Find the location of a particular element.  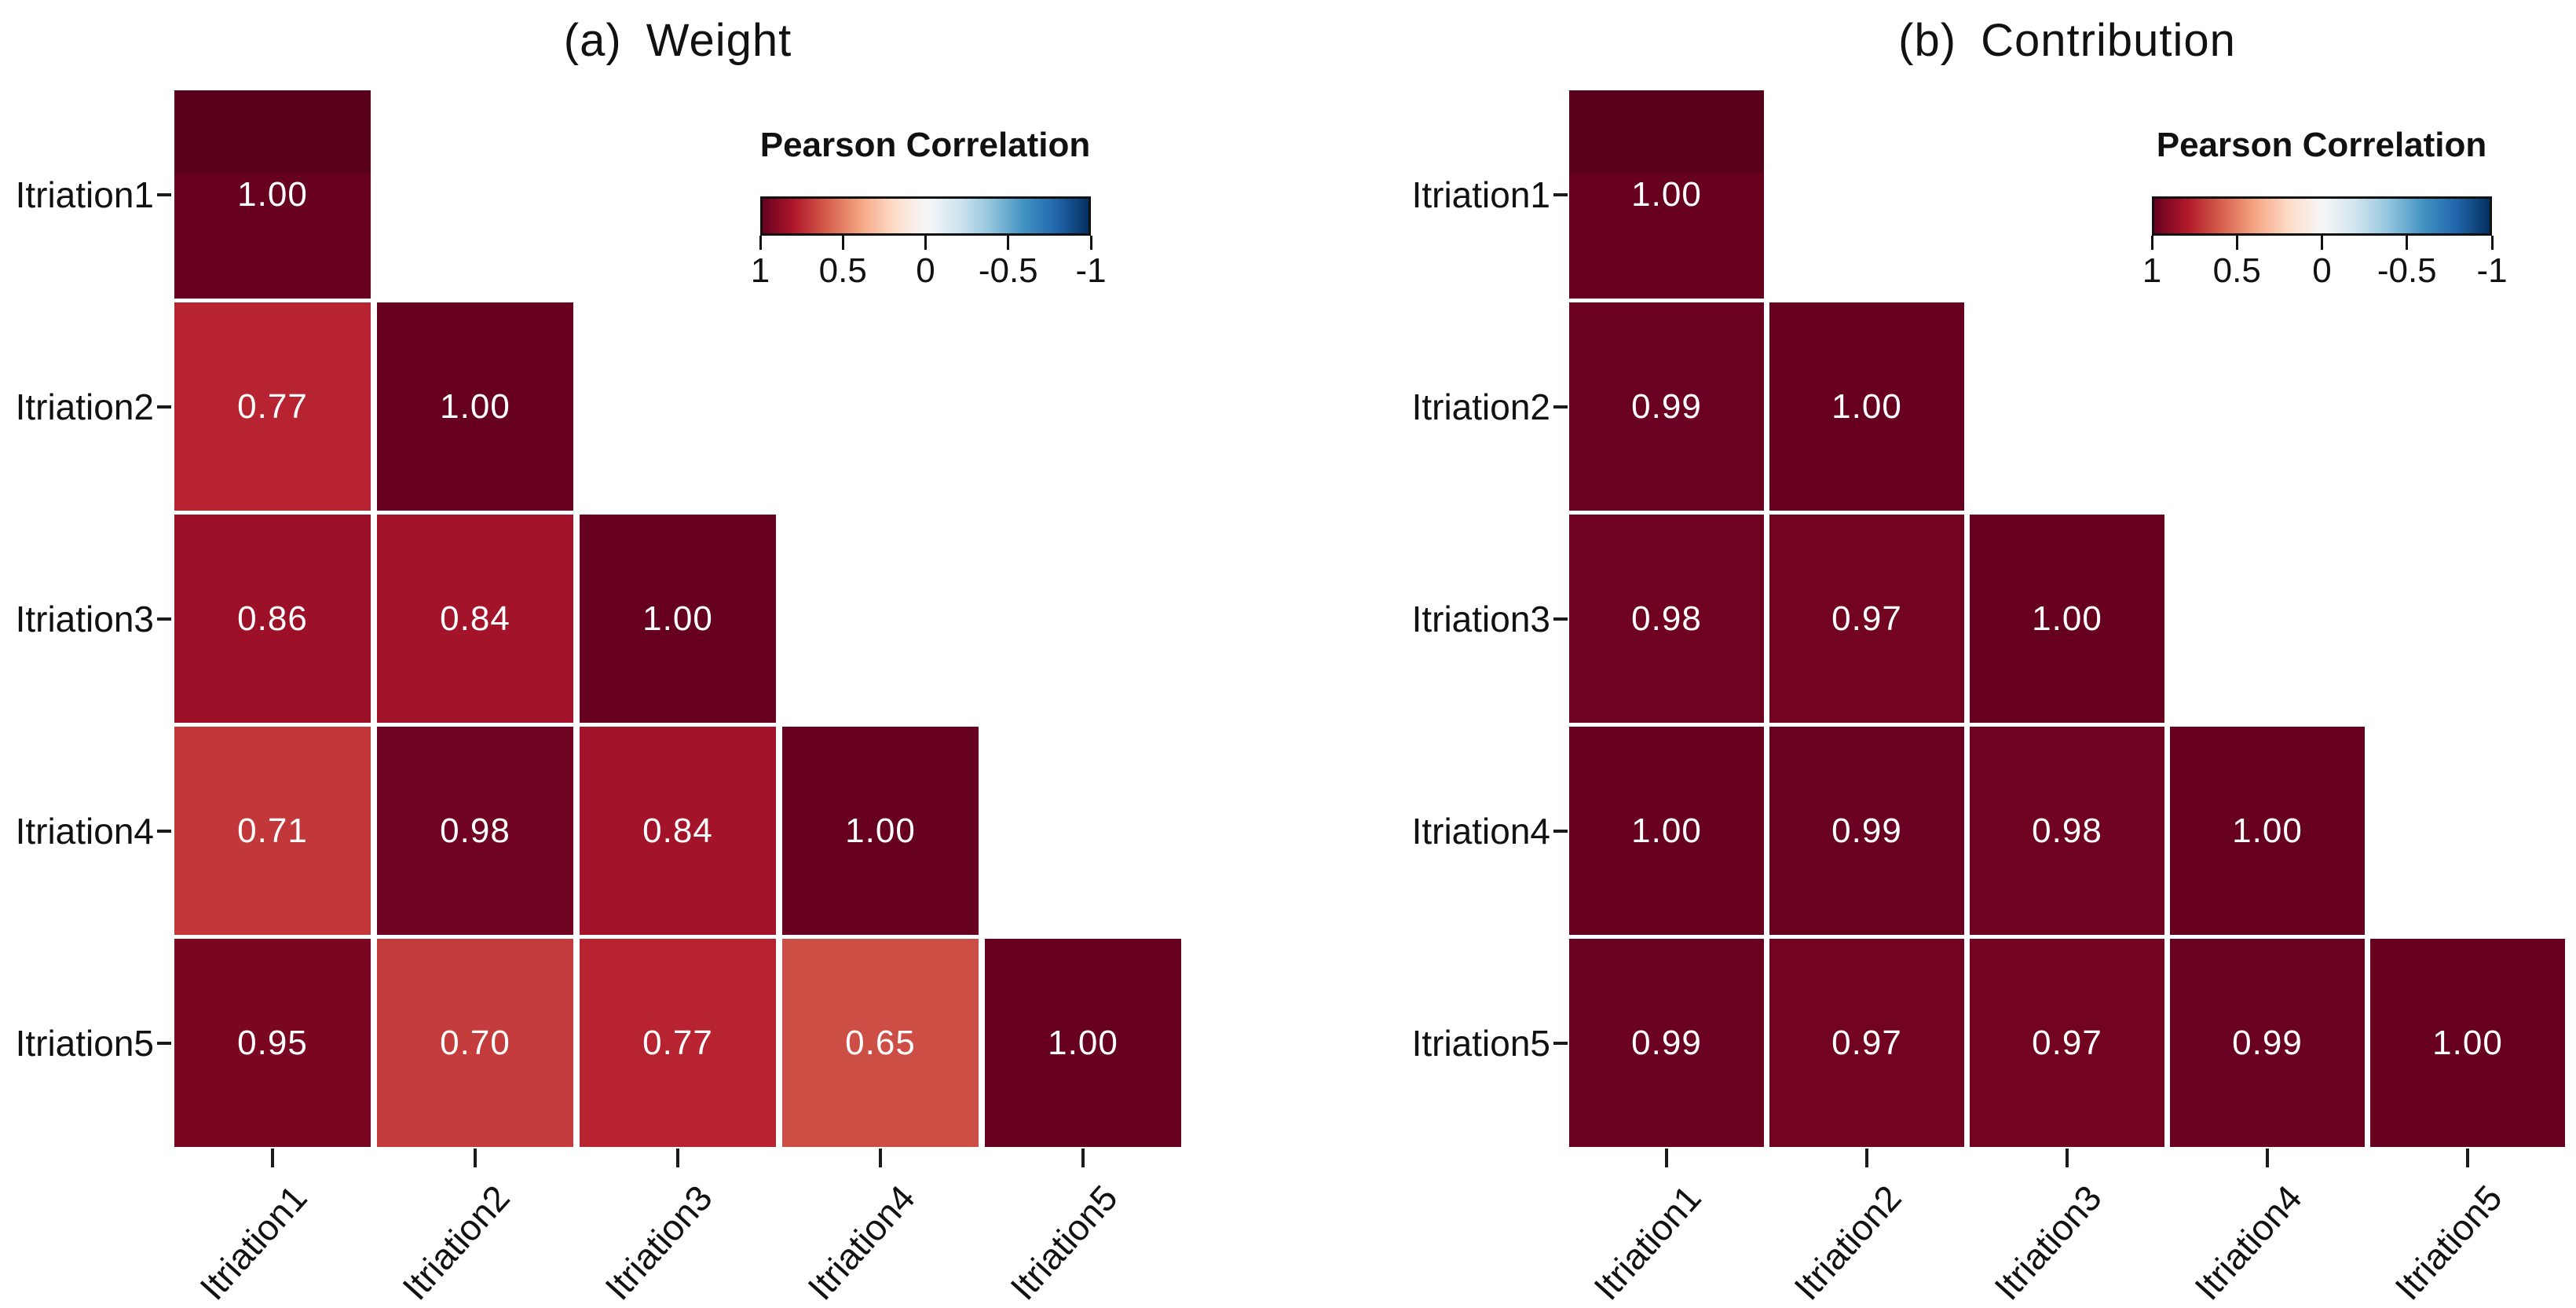

heatmap-cell: 0.70 is located at coordinates (475, 1043).